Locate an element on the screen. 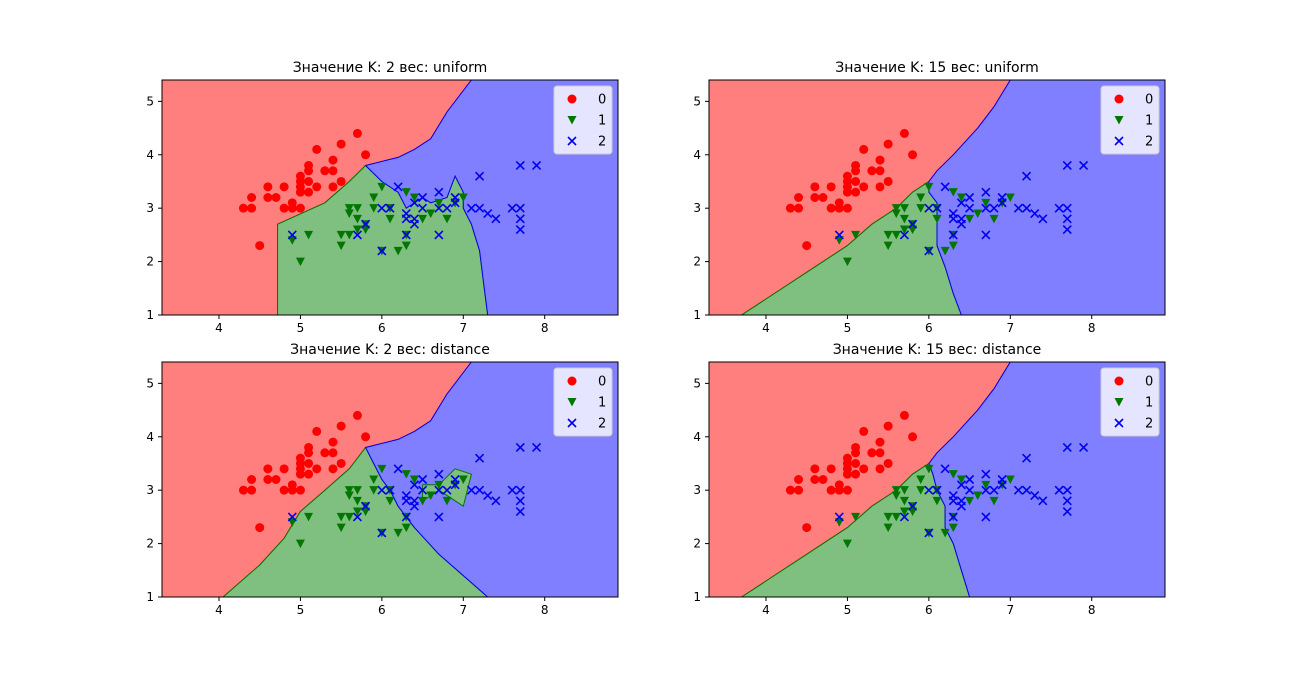 Image resolution: width=1294 pixels, height=674 pixels. y-tick-label: 5 is located at coordinates (150, 101).